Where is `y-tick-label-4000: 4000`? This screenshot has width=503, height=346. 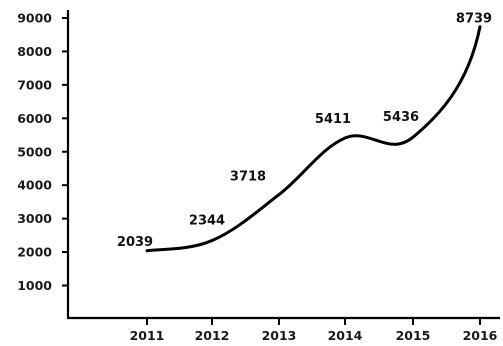 y-tick-label-4000: 4000 is located at coordinates (34, 185).